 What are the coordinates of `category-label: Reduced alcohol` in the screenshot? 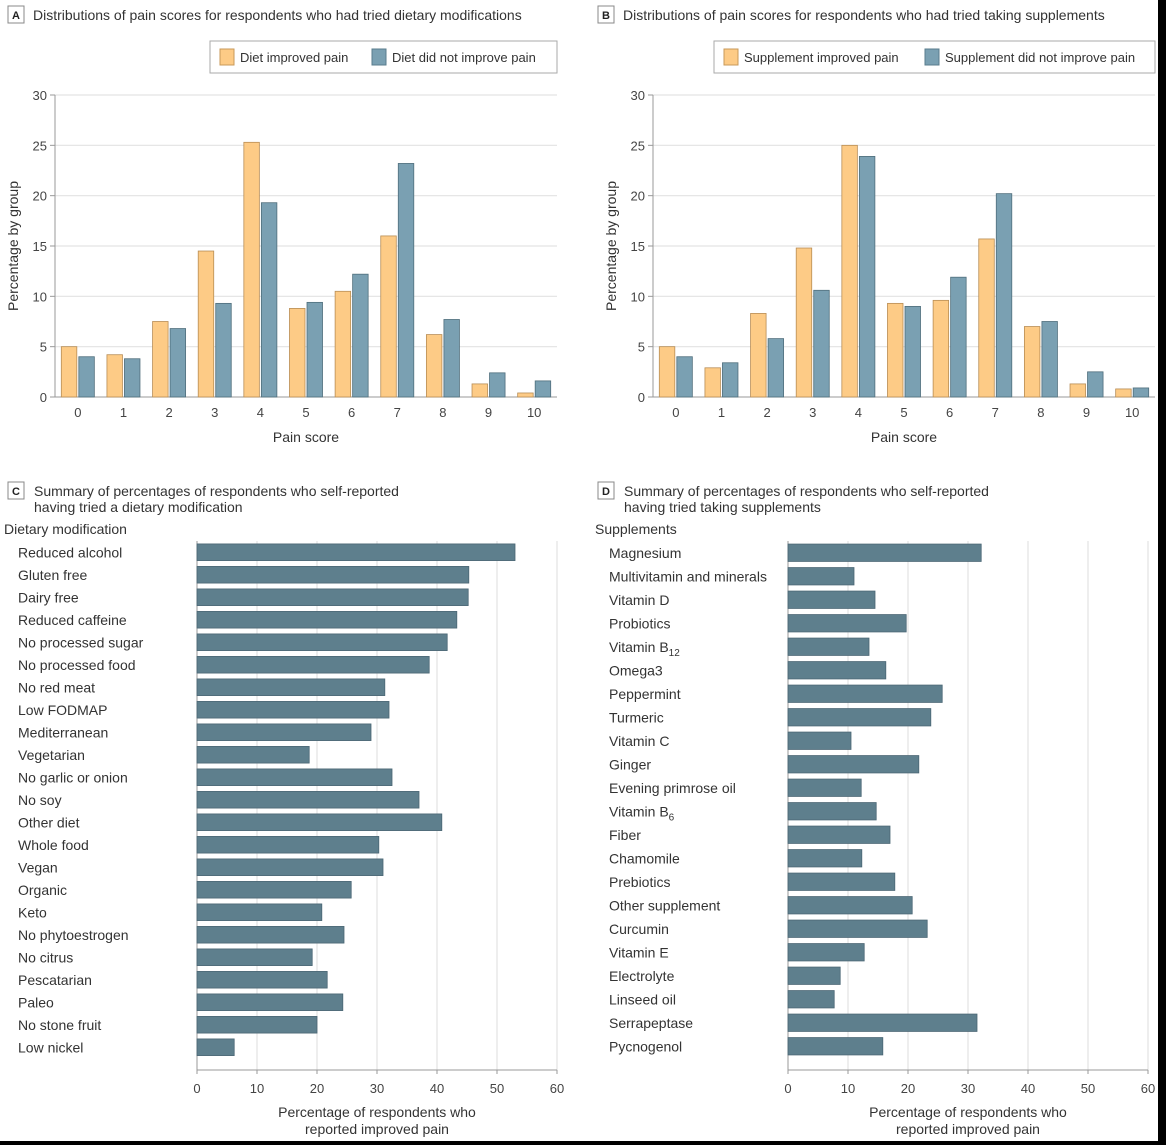 It's located at (70, 552).